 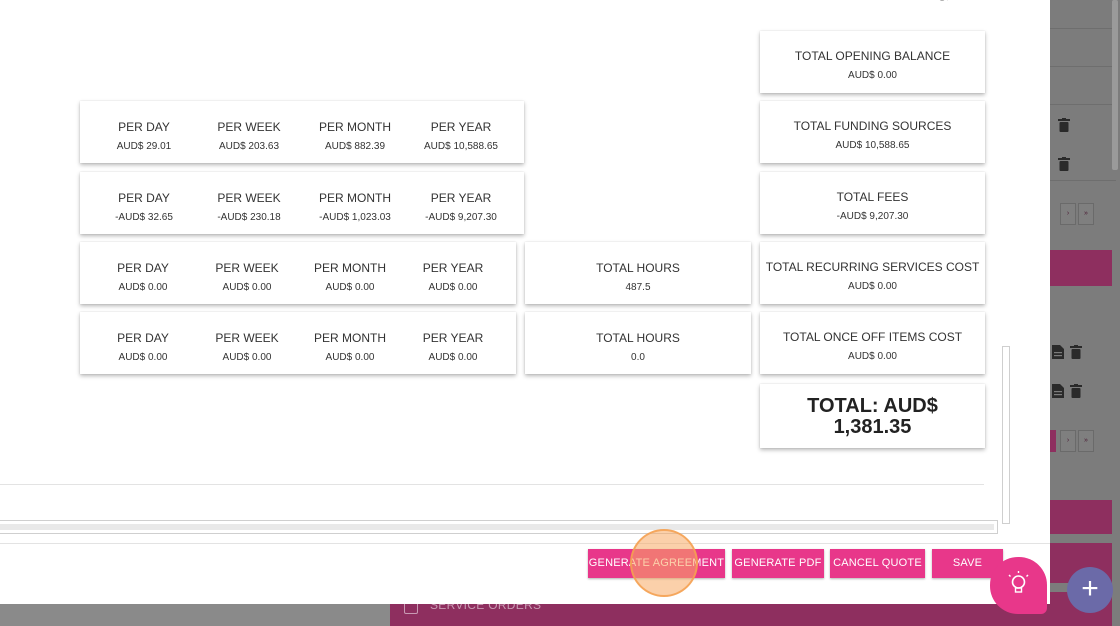 What do you see at coordinates (872, 132) in the screenshot?
I see `total-funding-sources-card: TOTAL FUNDING SOURCES AUD$ 10,588.65` at bounding box center [872, 132].